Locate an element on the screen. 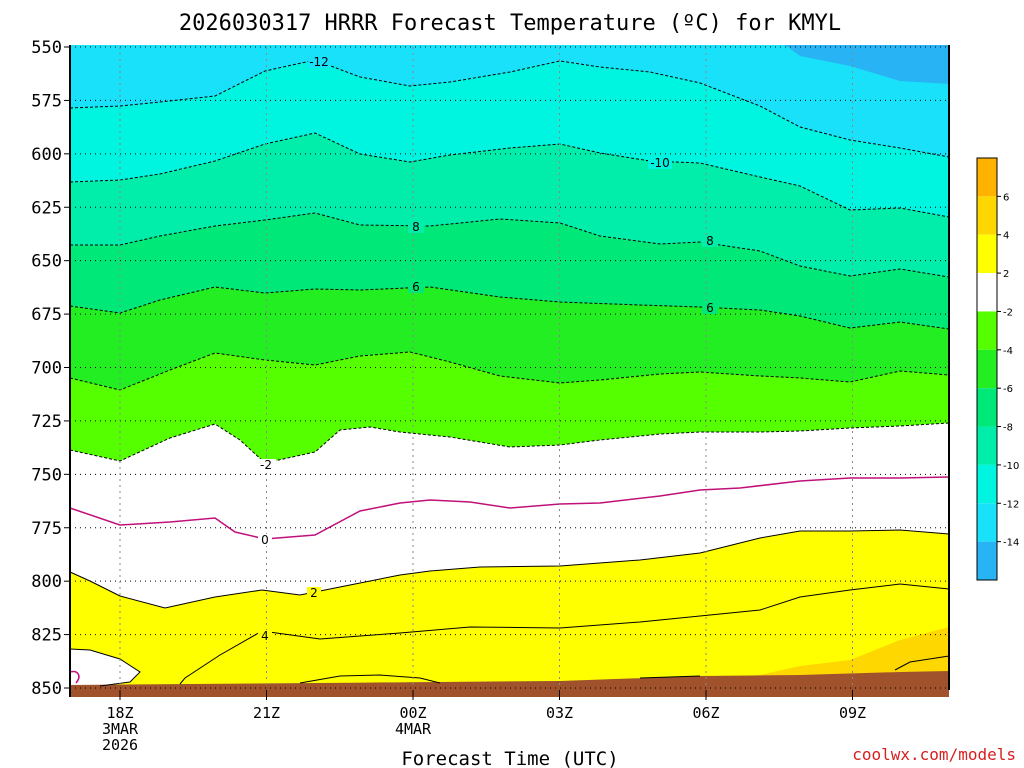 Image resolution: width=1024 pixels, height=768 pixels. y-tick-label: 675 is located at coordinates (46, 315).